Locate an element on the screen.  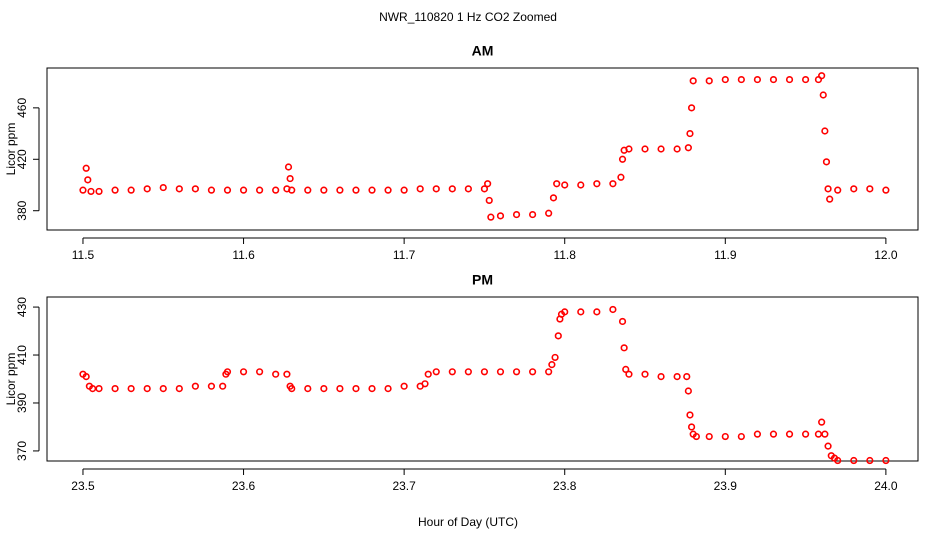
x-tick-label: 23.6 is located at coordinates (244, 486).